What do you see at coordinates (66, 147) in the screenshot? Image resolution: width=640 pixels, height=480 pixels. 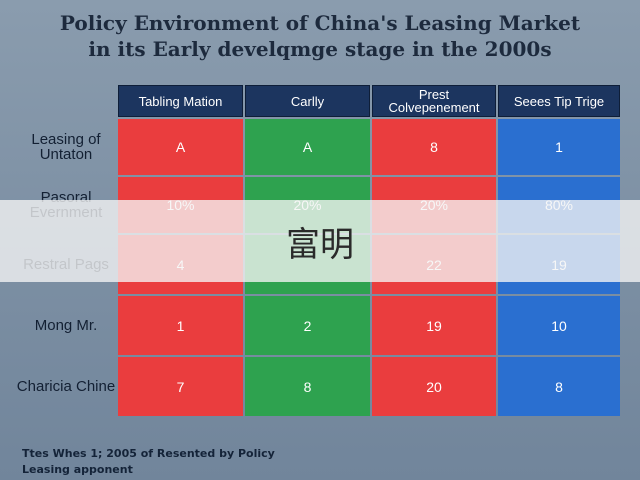 I see `row-label-1: Leasing of Untaton` at bounding box center [66, 147].